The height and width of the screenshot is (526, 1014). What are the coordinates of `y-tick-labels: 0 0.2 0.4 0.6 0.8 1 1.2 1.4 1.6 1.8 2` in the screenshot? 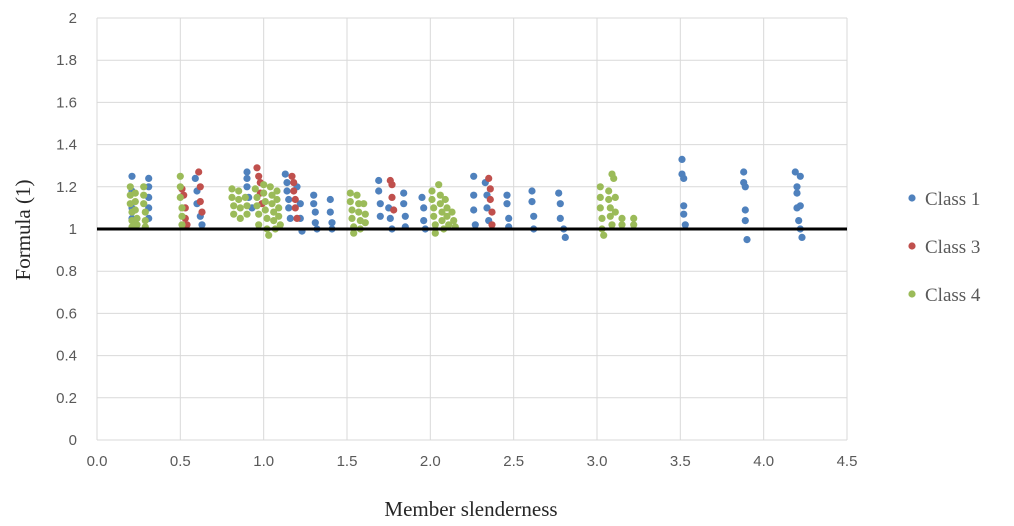 It's located at (66, 229).